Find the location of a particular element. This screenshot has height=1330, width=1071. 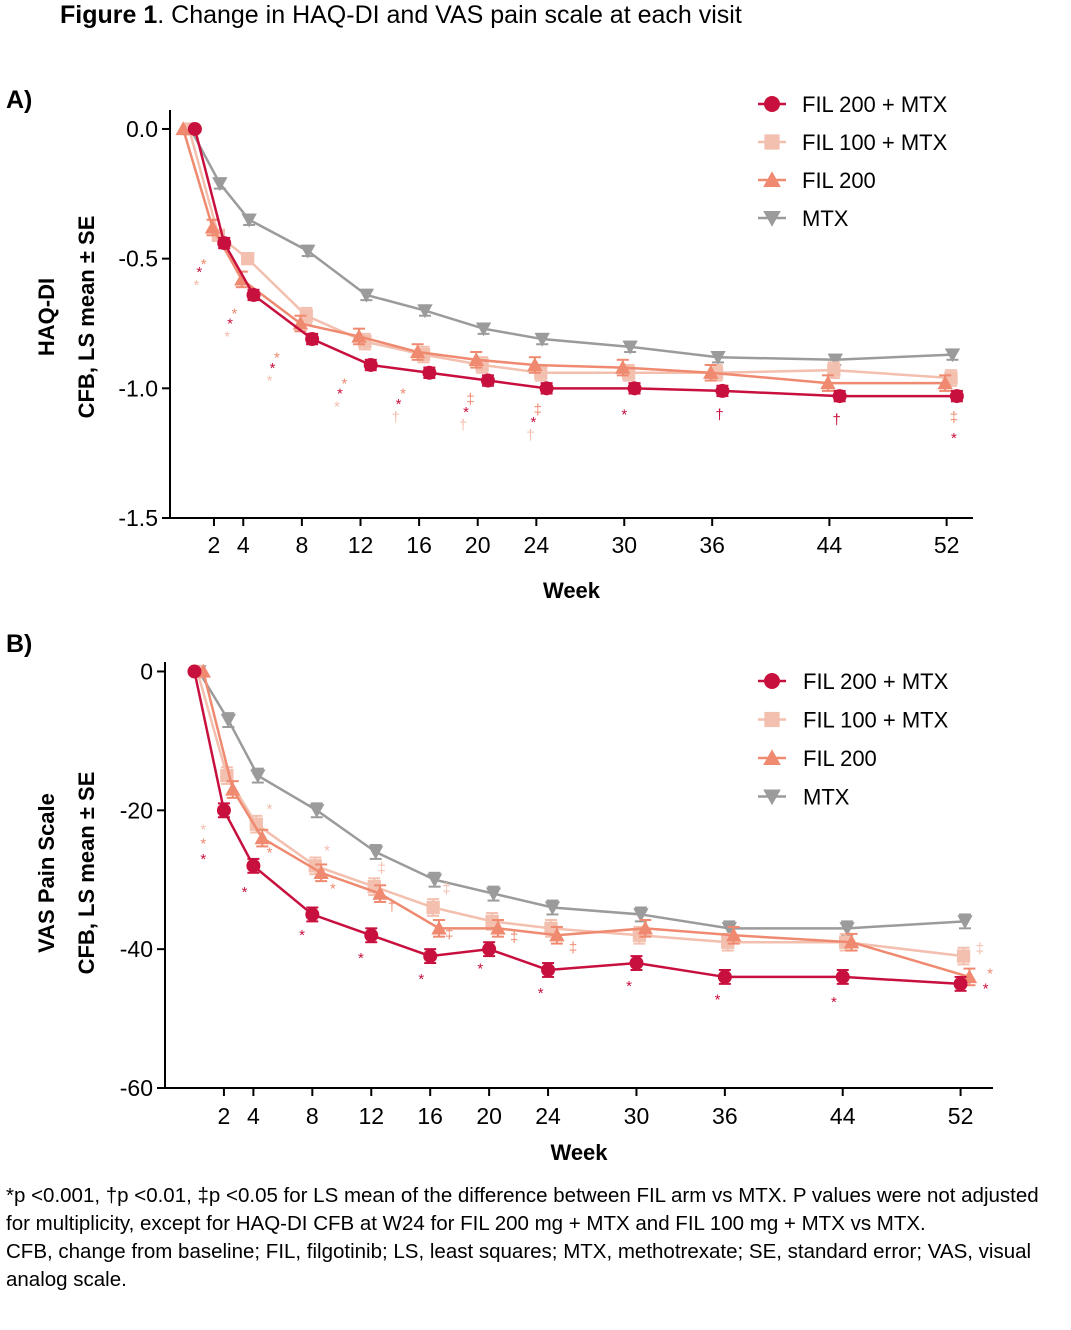

legend-label: FIL 200 is located at coordinates (840, 758).